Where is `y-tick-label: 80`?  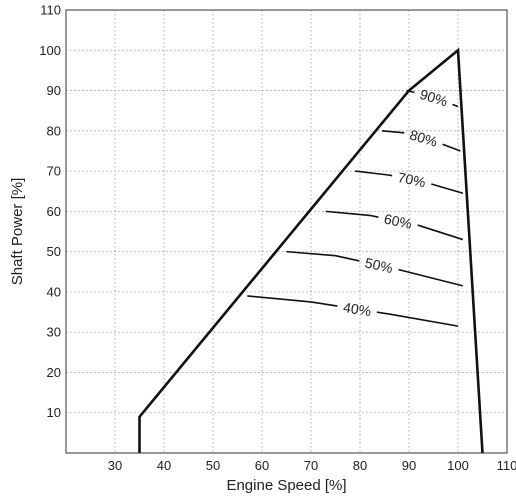 y-tick-label: 80 is located at coordinates (54, 130).